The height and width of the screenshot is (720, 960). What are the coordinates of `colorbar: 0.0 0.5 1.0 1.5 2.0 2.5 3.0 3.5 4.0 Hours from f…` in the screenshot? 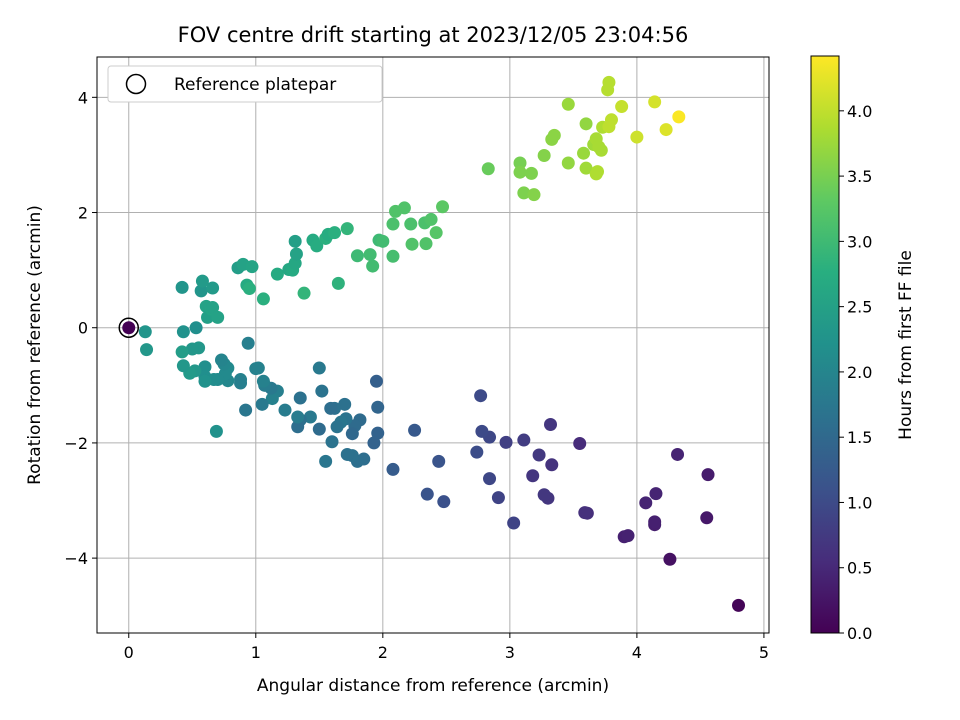 It's located at (863, 349).